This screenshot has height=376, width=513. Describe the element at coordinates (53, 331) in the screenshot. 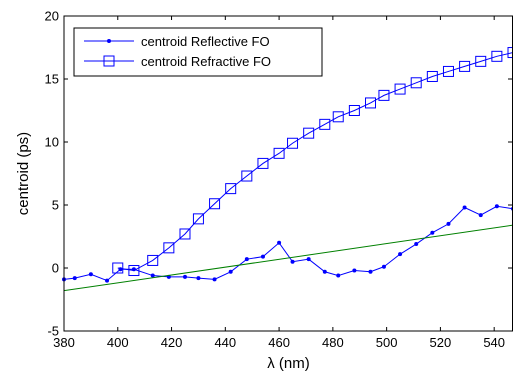

I see `y-tick-label: -5` at that location.